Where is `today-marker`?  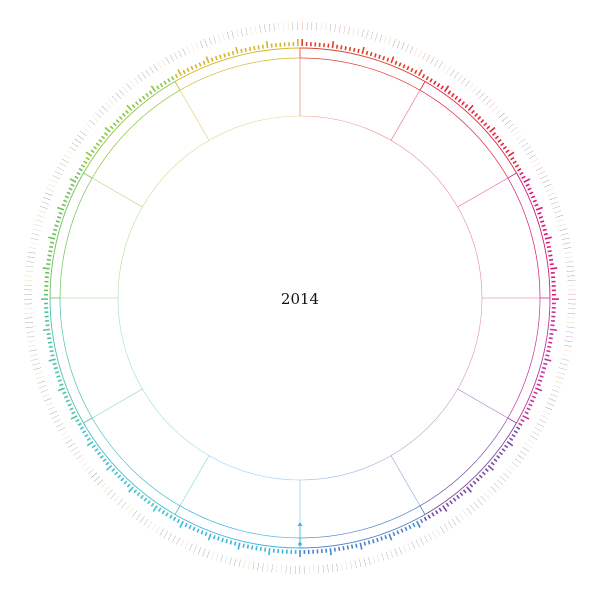
today-marker is located at coordinates (300, 534).